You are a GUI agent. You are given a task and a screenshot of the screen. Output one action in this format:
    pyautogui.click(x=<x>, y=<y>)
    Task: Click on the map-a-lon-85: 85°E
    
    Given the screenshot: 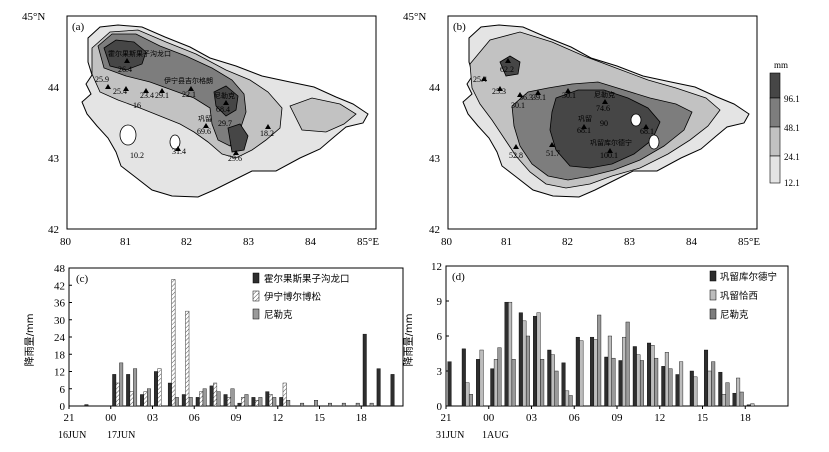 What is the action you would take?
    pyautogui.click(x=368, y=242)
    